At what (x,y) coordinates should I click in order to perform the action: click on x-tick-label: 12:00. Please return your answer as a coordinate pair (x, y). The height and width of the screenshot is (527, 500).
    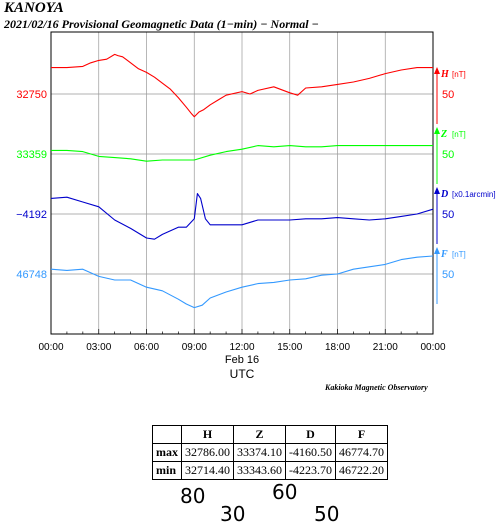
    Looking at the image, I should click on (241, 347).